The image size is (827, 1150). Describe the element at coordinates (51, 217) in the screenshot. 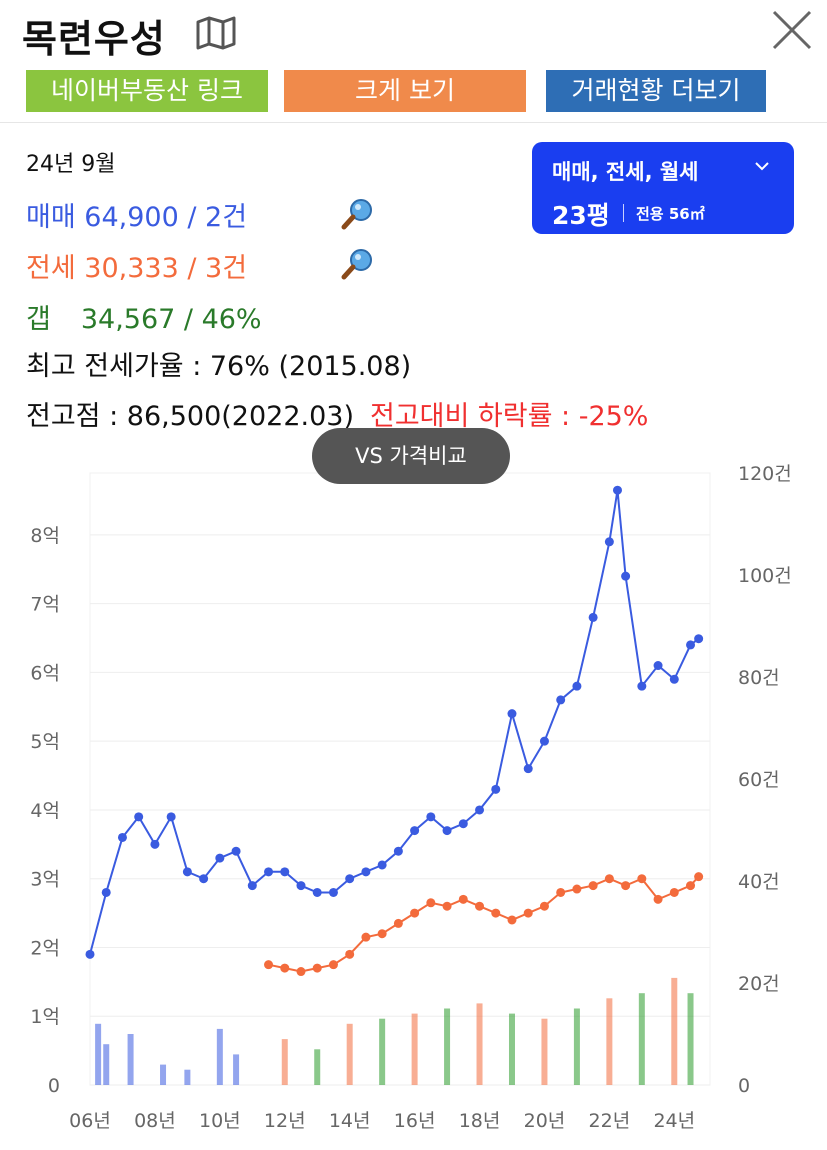

I see `sale-label: 매매` at that location.